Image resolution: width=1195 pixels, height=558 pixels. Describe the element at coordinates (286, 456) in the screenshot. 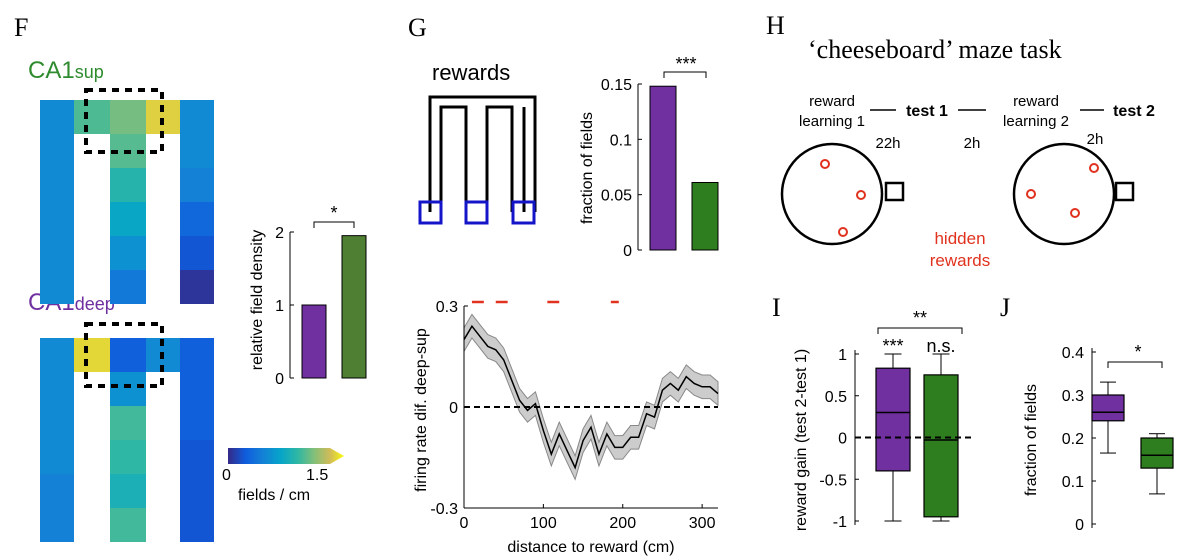

I see `colorbar` at that location.